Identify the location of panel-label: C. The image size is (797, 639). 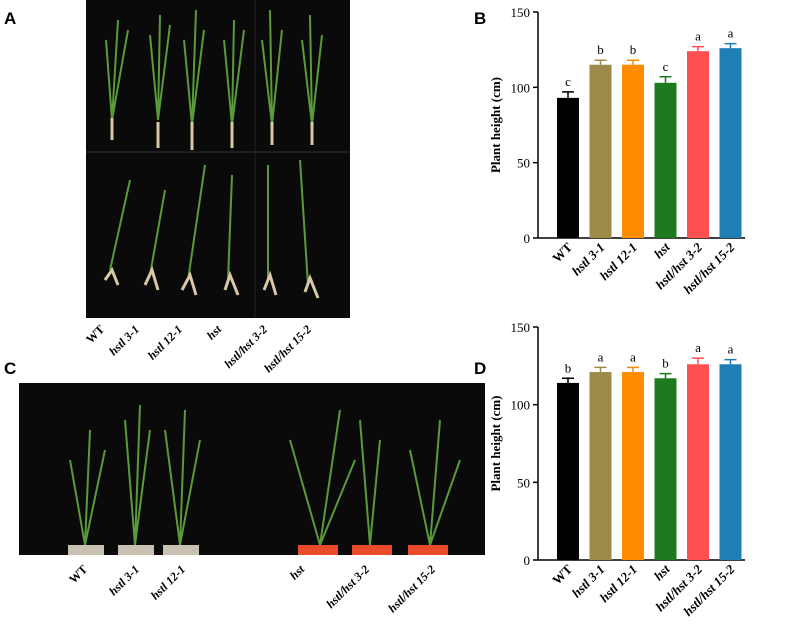
(10, 368).